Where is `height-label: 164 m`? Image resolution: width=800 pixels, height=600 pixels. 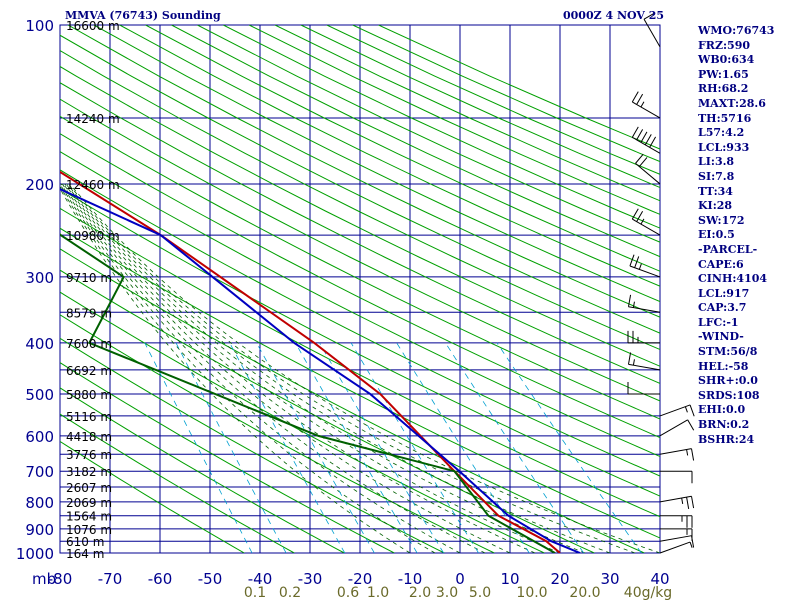 height-label: 164 m is located at coordinates (85, 554).